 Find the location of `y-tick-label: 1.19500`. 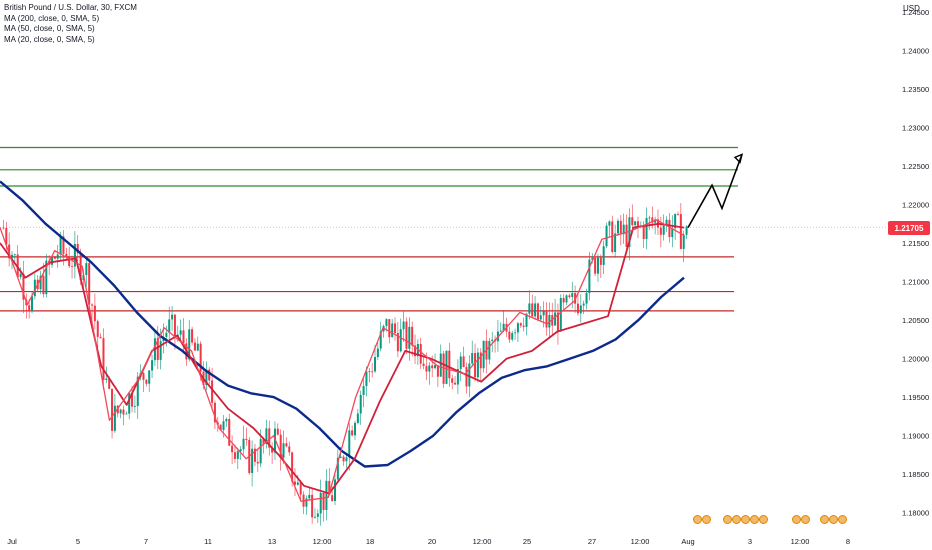

y-tick-label: 1.19500 is located at coordinates (915, 397).